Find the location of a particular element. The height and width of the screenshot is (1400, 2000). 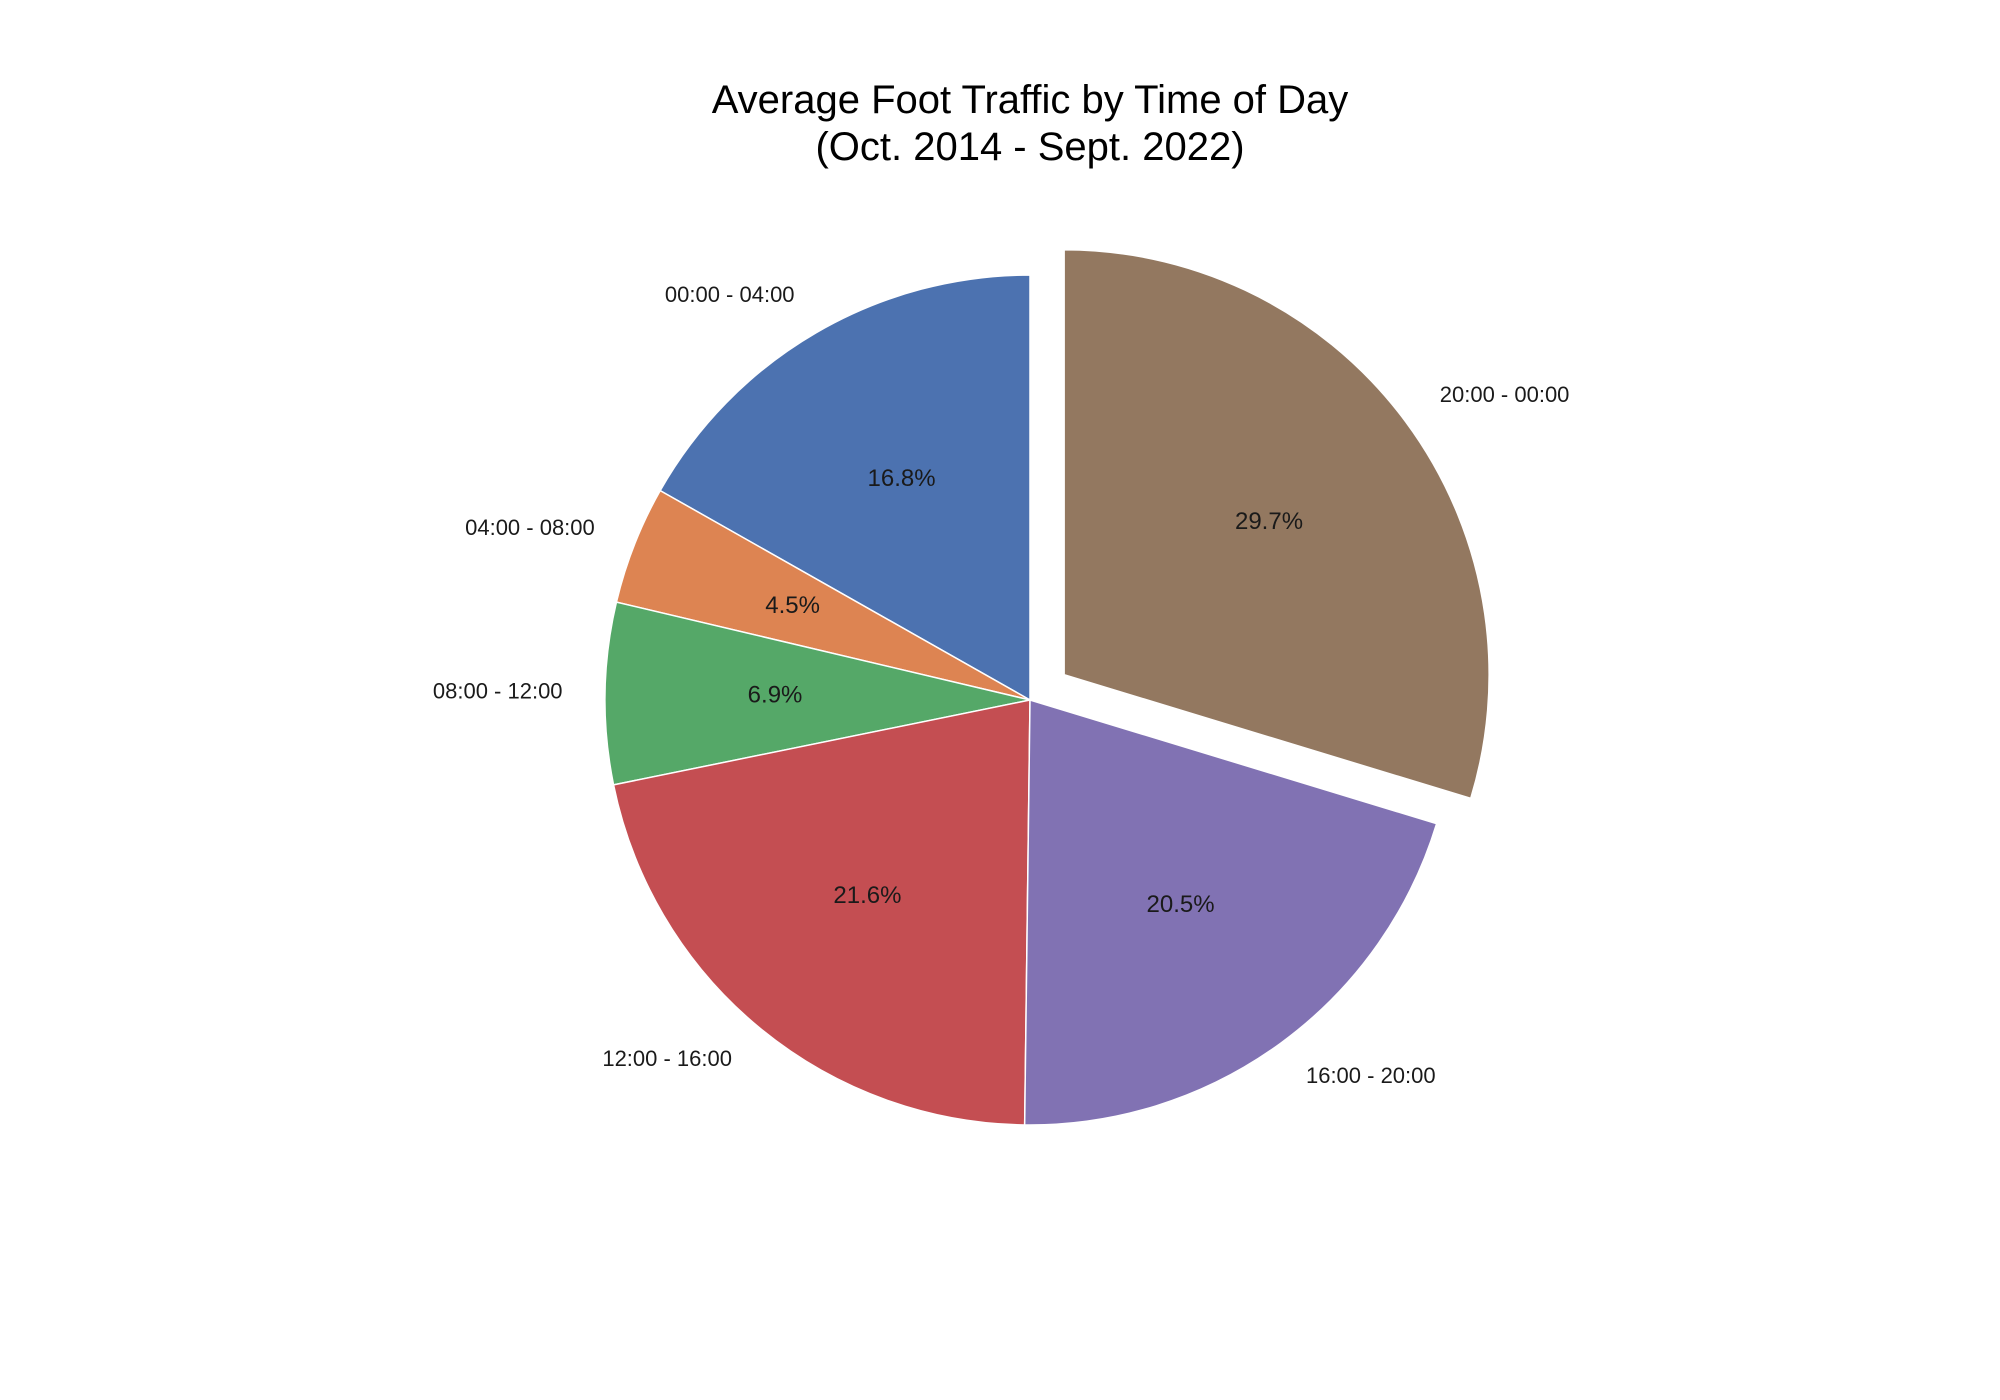

slice-percent-4: 20.5% is located at coordinates (1181, 904).